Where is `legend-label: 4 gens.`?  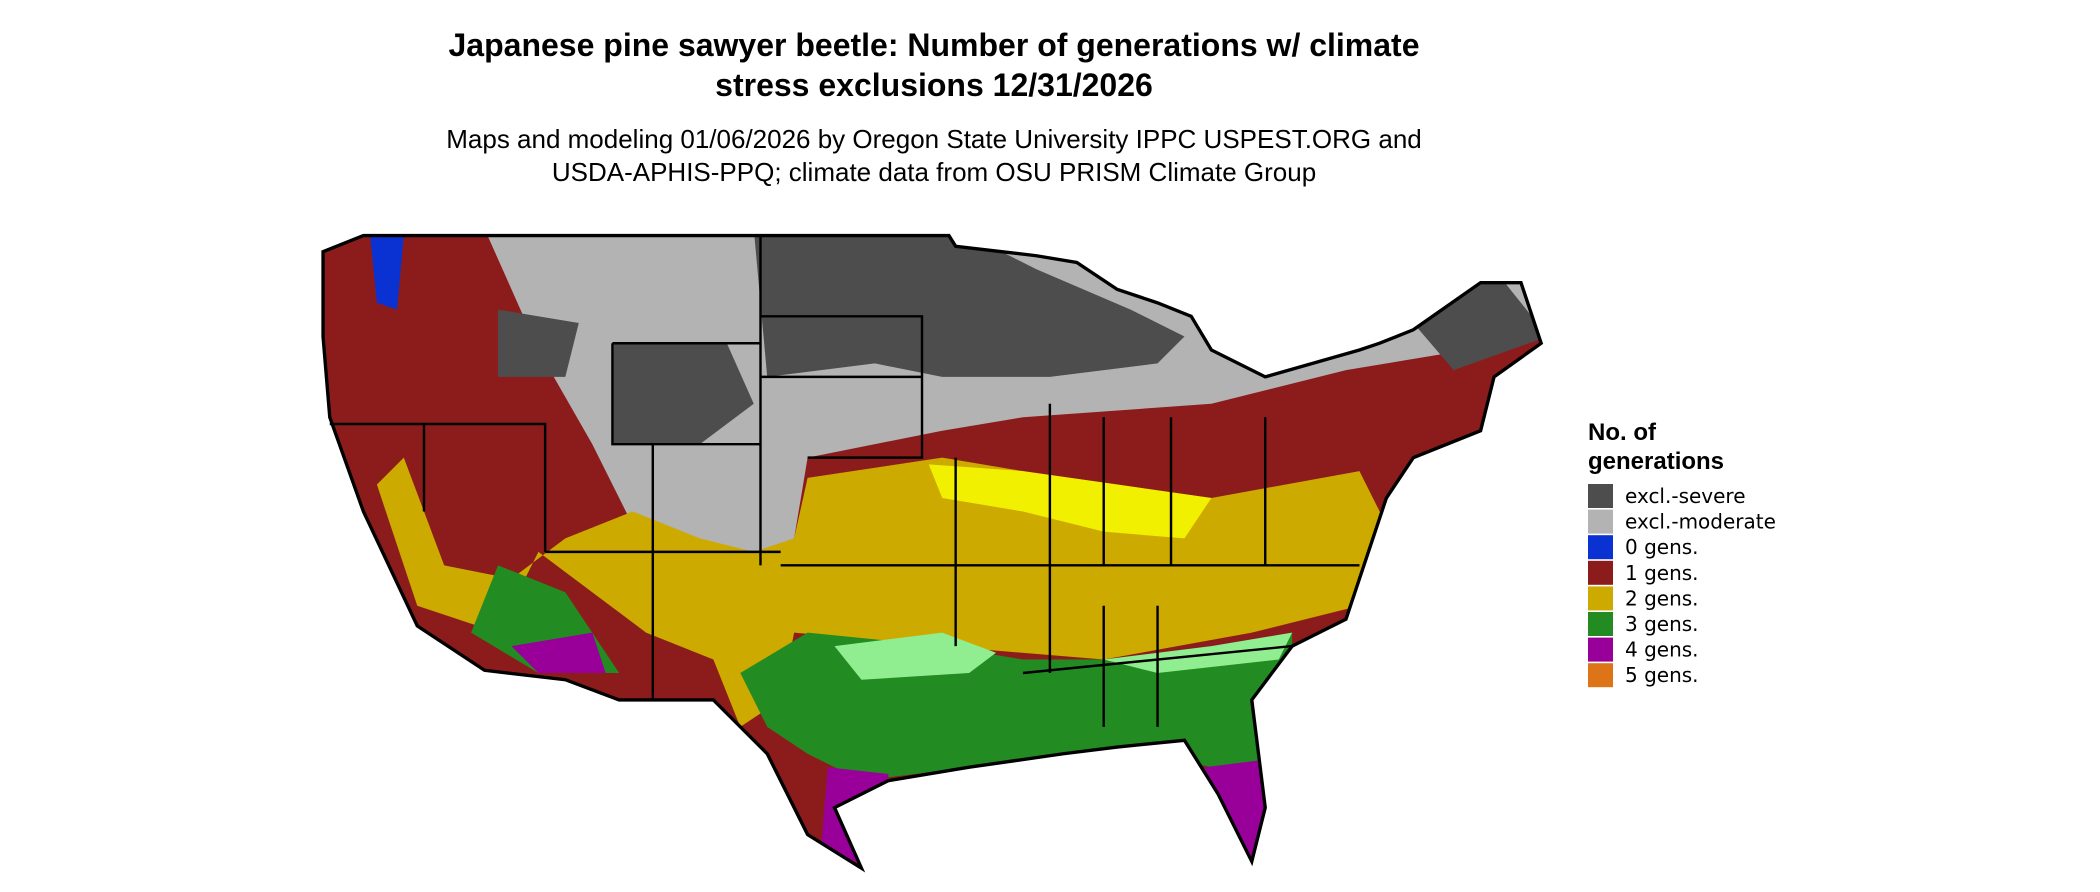
legend-label: 4 gens. is located at coordinates (1662, 650).